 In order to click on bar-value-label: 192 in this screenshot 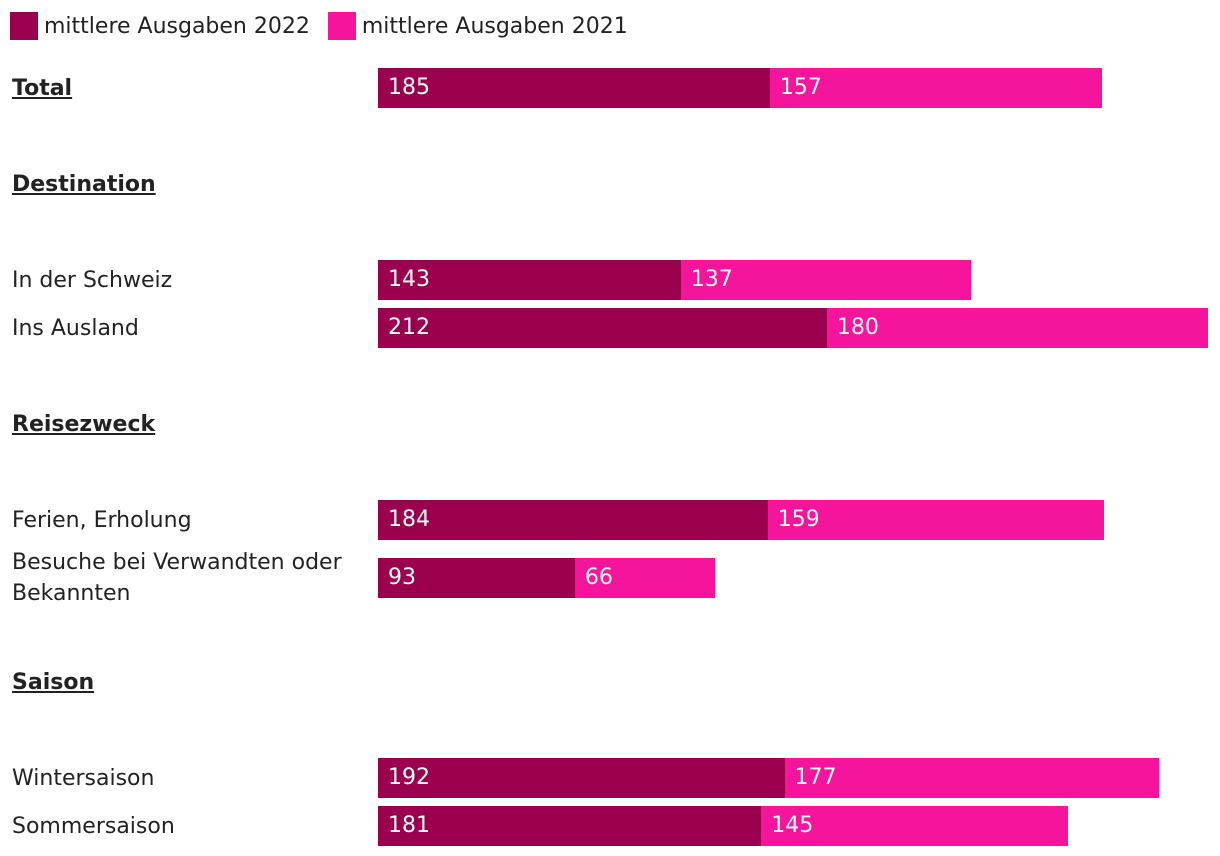, I will do `click(409, 777)`.